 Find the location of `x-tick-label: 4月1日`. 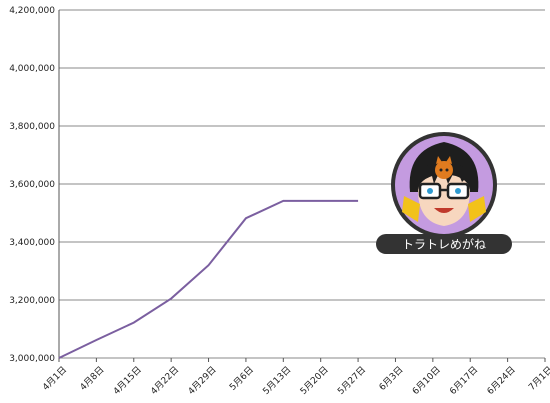

x-tick-label: 4月1日 is located at coordinates (54, 378).